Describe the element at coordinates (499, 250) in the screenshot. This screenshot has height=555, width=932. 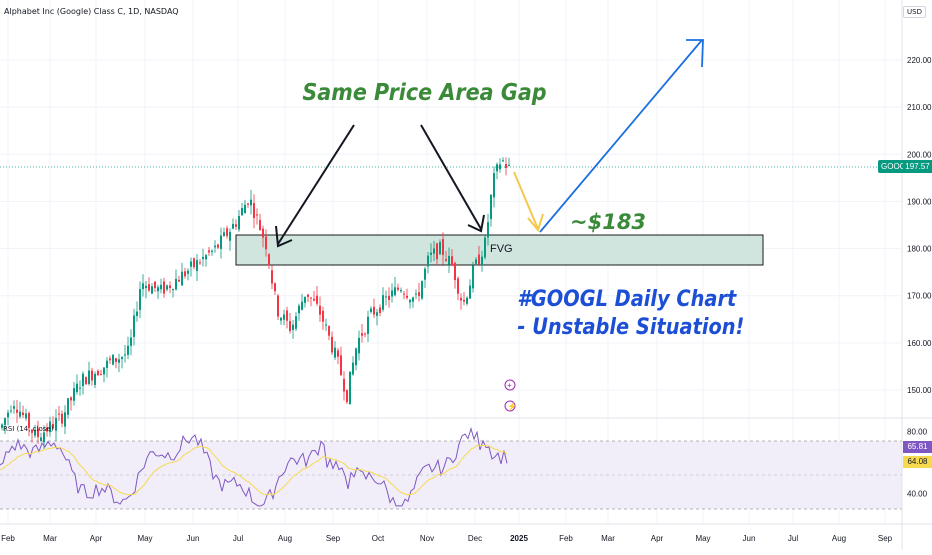
I see `fvg-zone` at that location.